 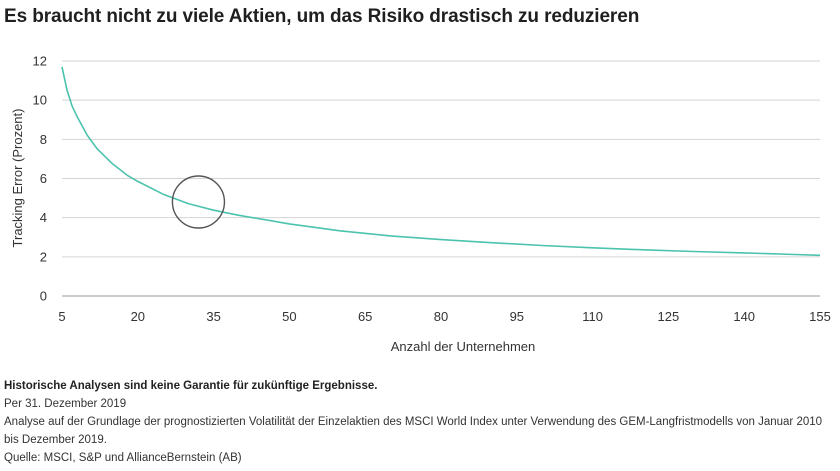 What do you see at coordinates (43, 178) in the screenshot?
I see `y-tick-label: 6` at bounding box center [43, 178].